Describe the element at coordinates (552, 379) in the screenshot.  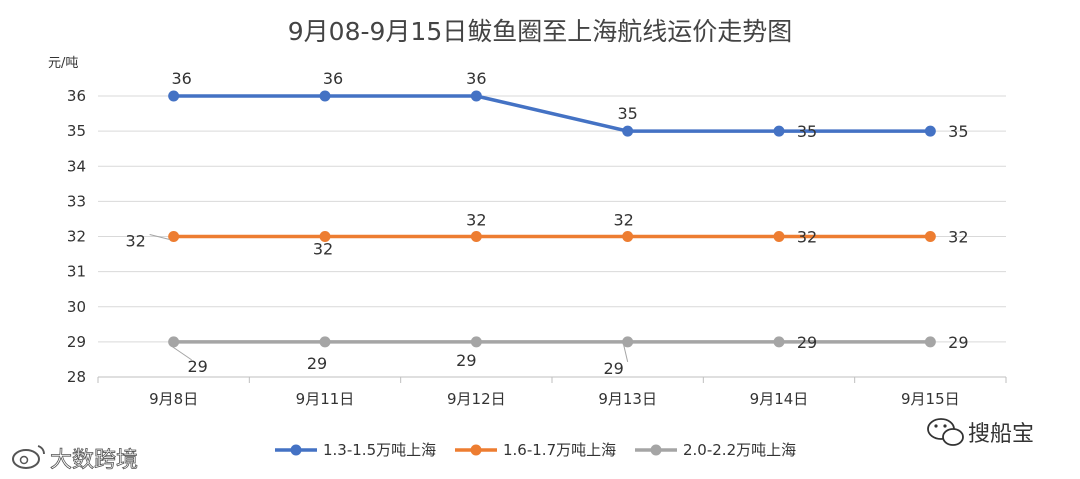
I see `x-axis` at that location.